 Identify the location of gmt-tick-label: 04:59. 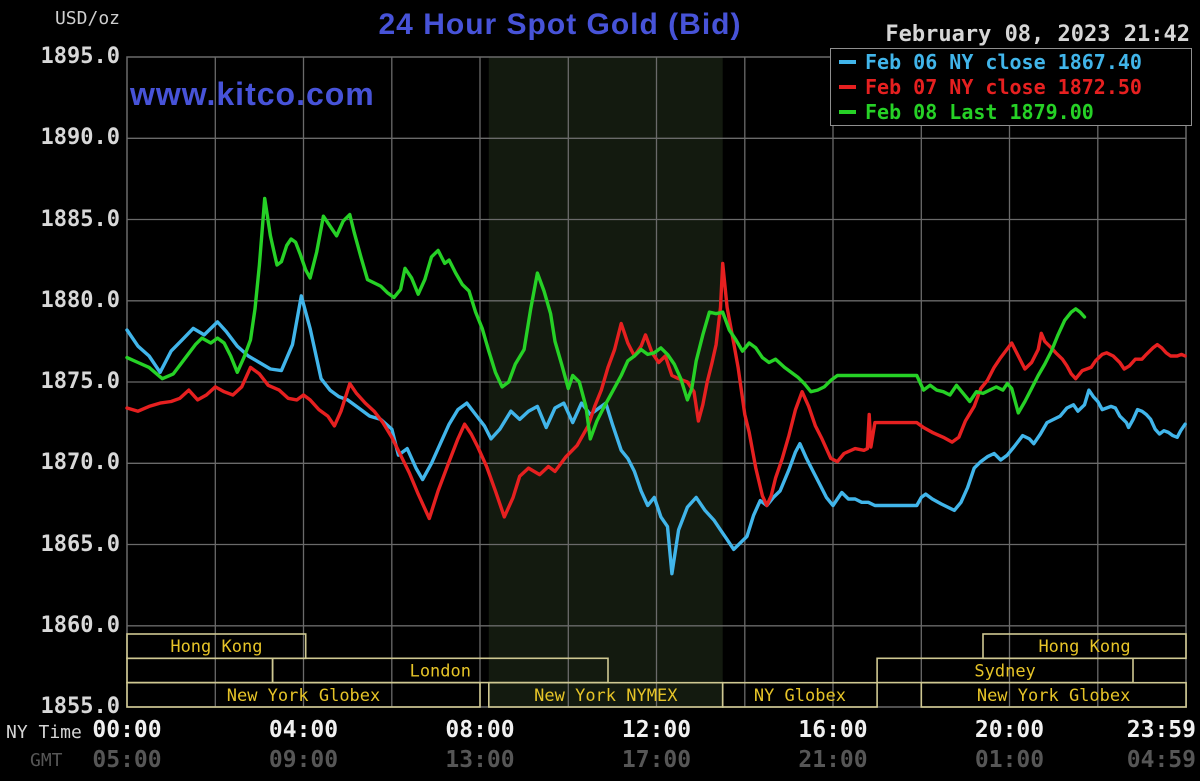
(1161, 760).